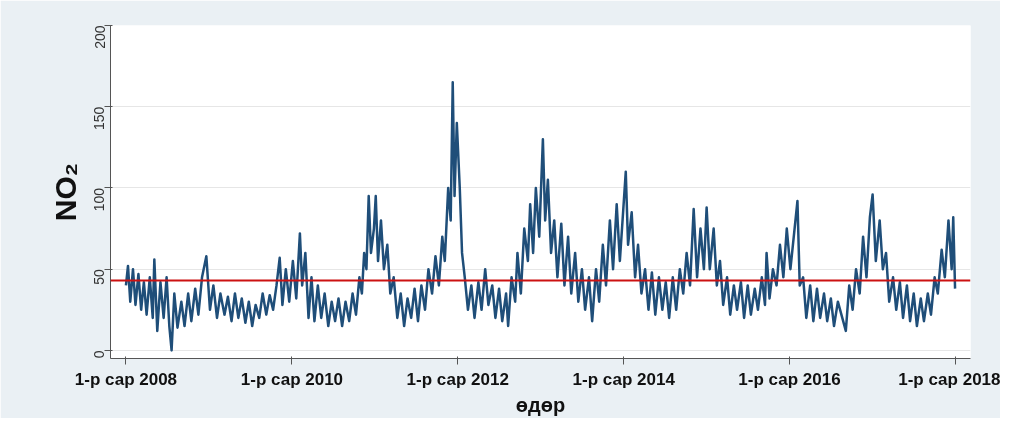  Describe the element at coordinates (949, 379) in the screenshot. I see `x-tick-label: 1-р сар 2018` at that location.